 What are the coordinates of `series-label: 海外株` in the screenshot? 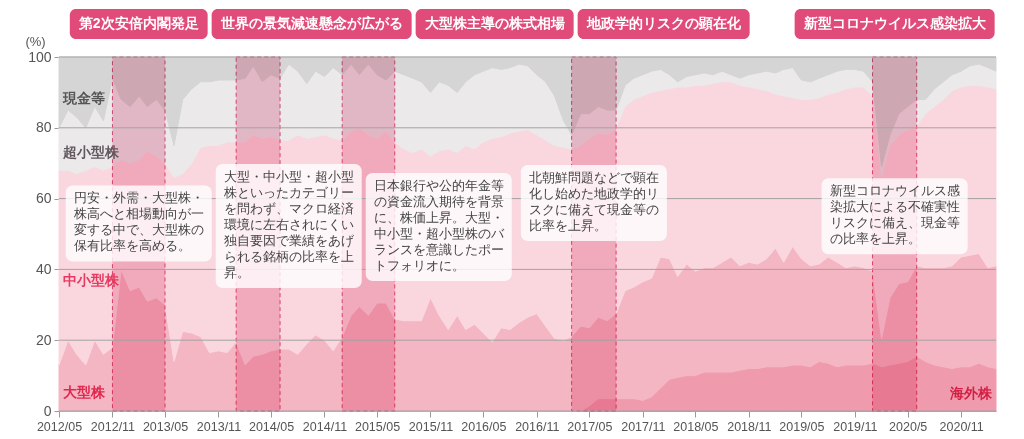 It's located at (971, 393).